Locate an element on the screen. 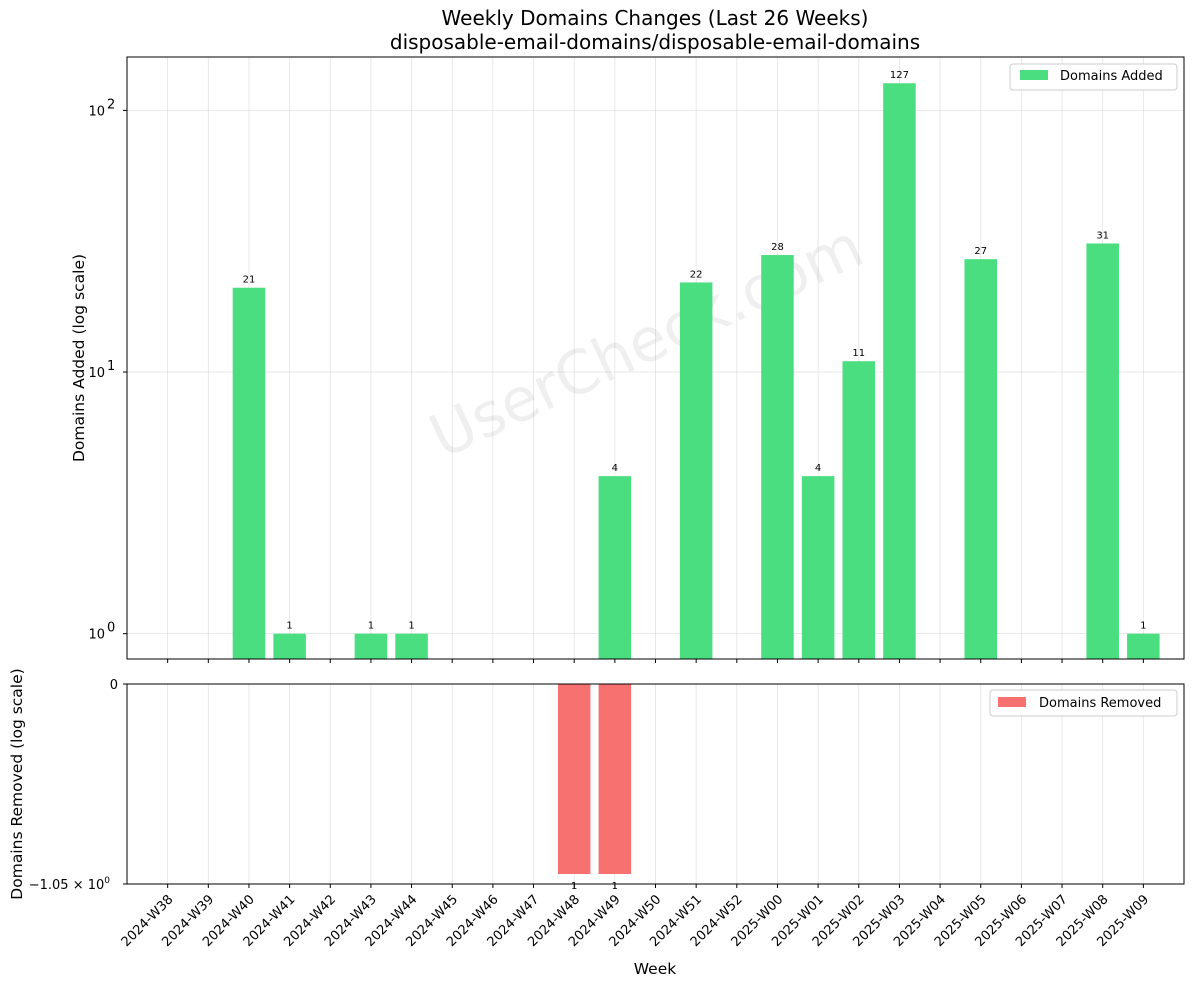 This screenshot has height=988, width=1192. x-axis-label: Week is located at coordinates (655, 969).